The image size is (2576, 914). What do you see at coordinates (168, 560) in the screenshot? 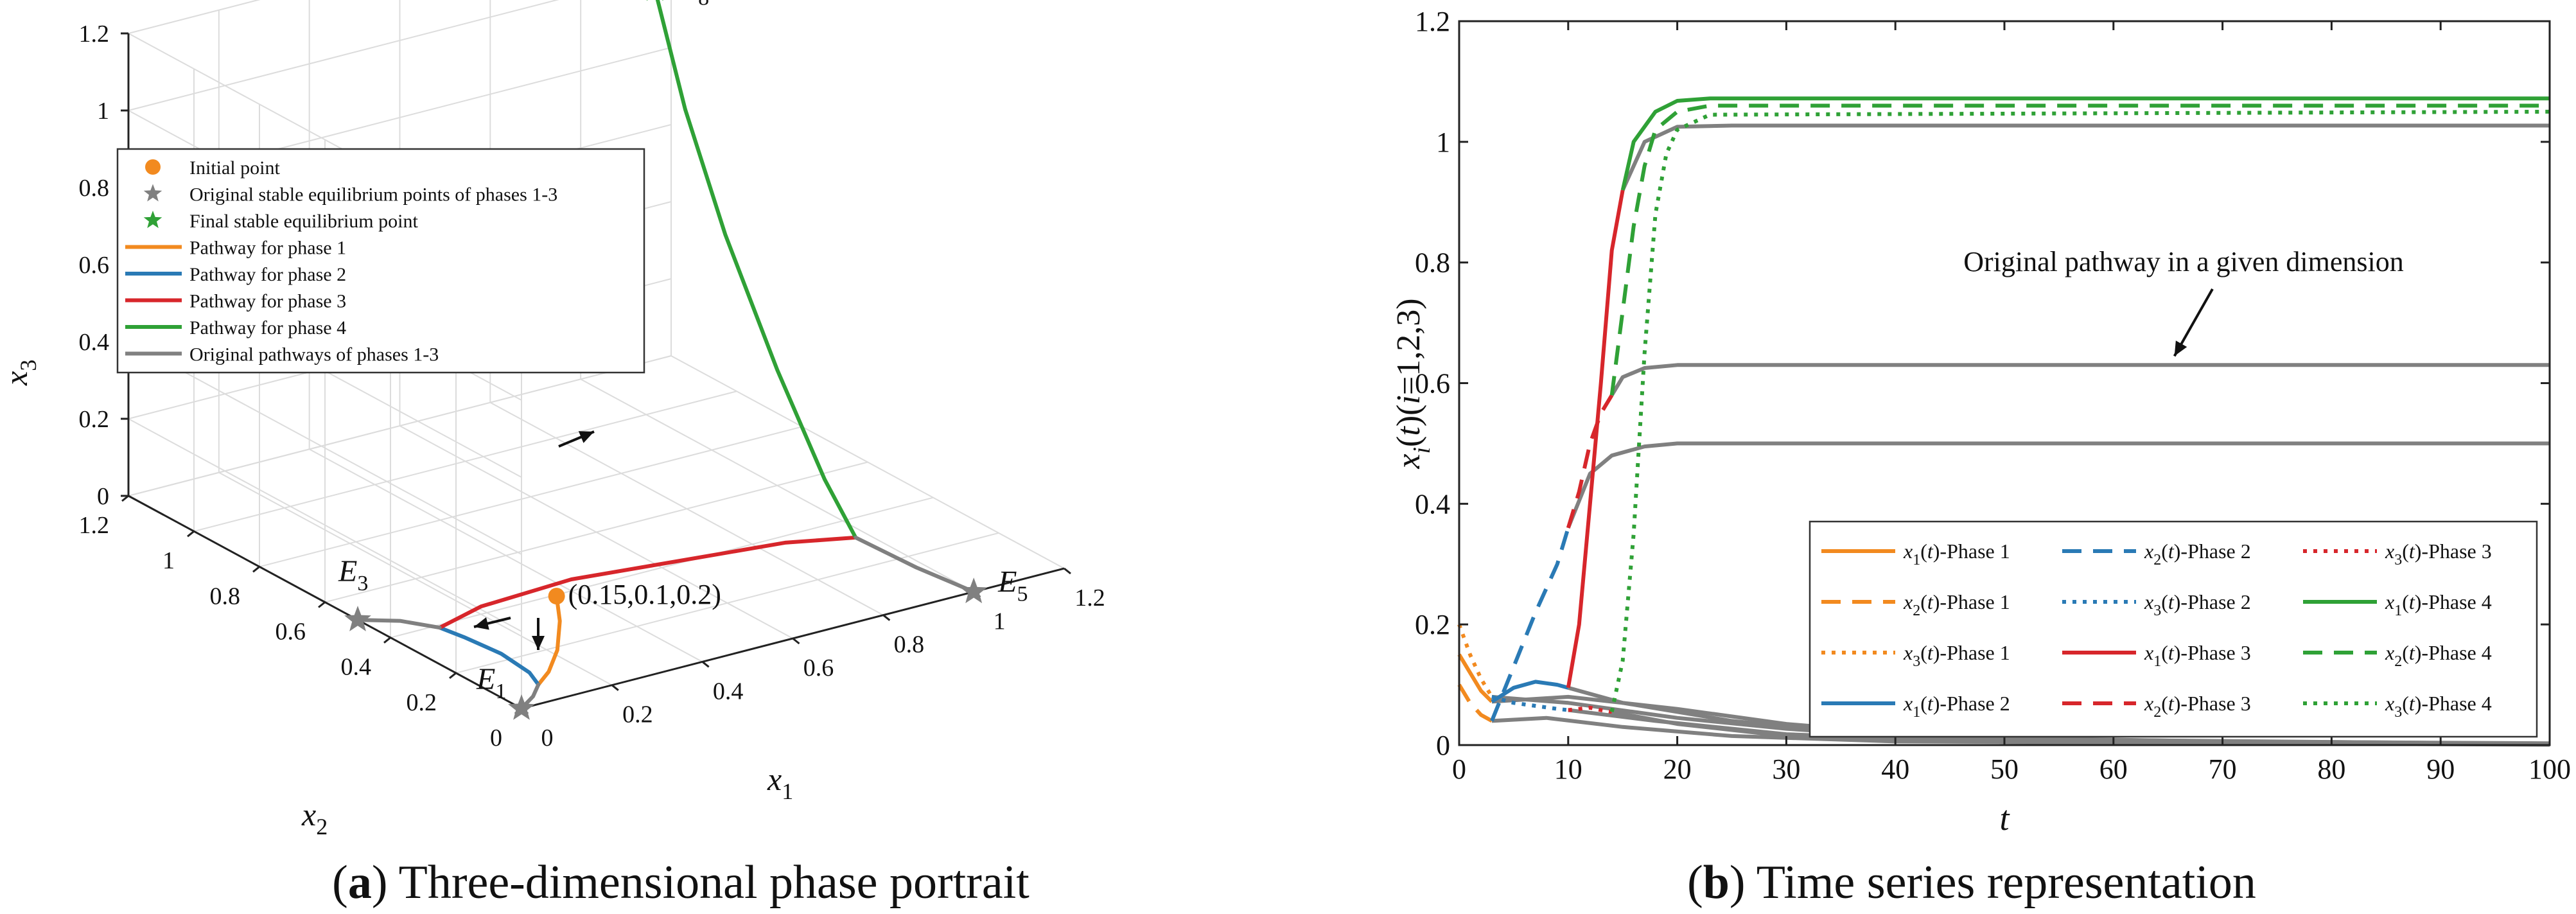
I see `x2-tick-label-5: 1` at bounding box center [168, 560].